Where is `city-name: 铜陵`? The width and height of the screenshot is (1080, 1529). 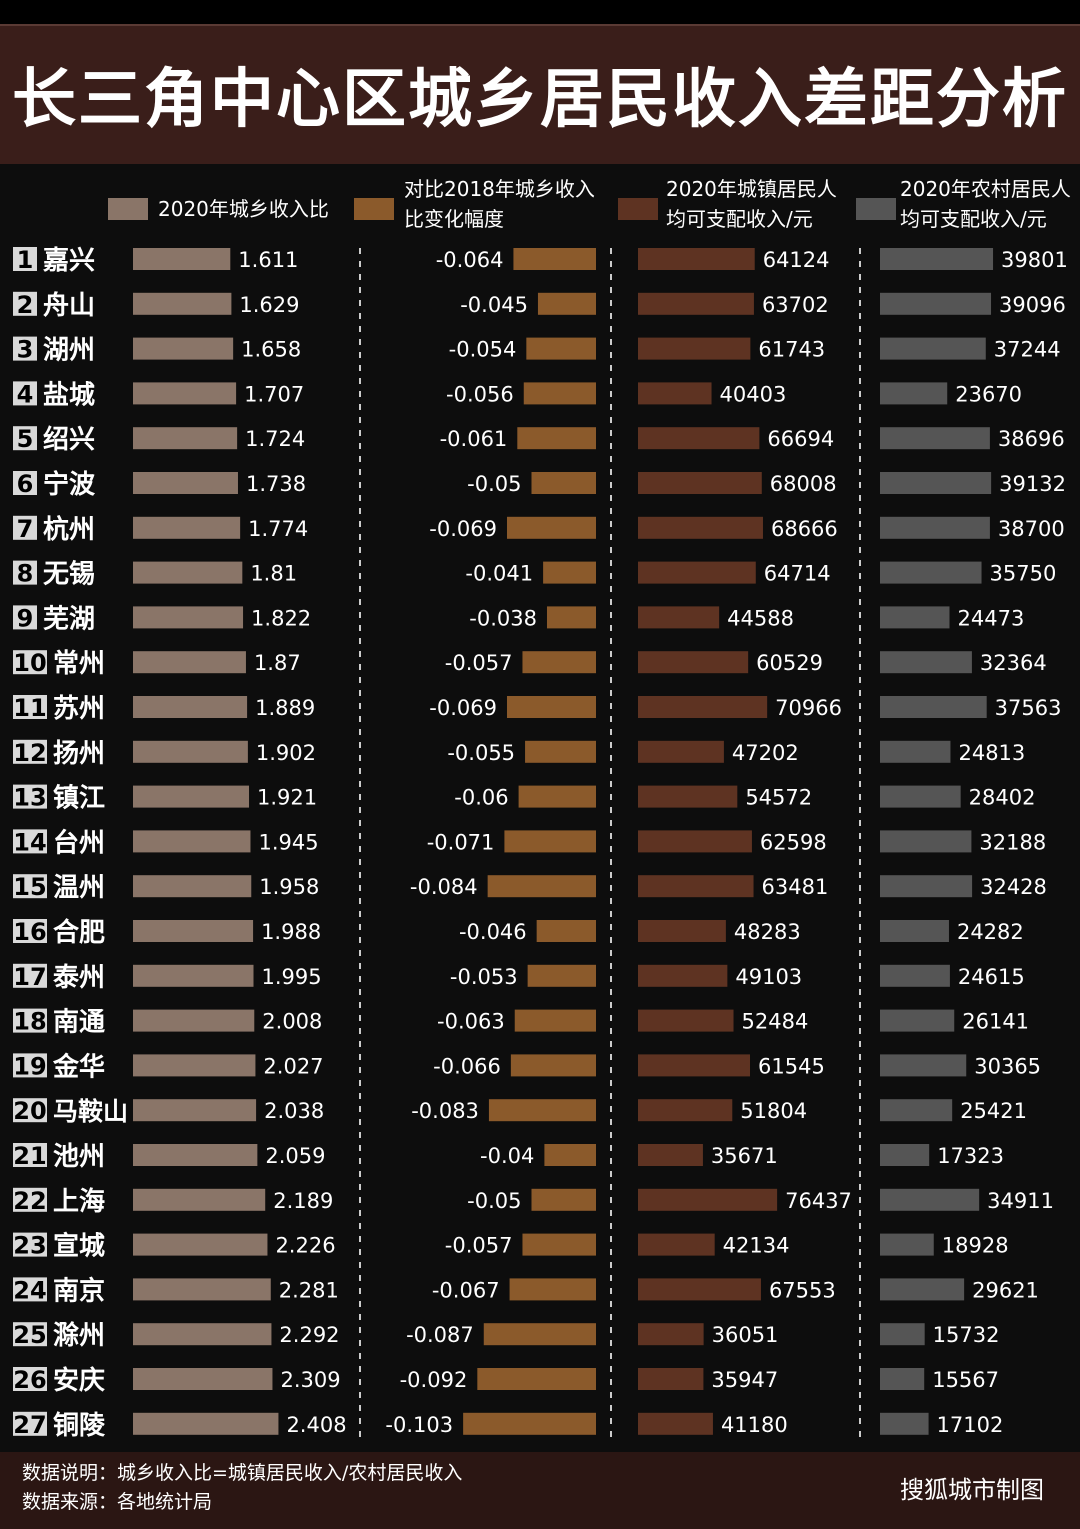 city-name: 铜陵 is located at coordinates (79, 1426).